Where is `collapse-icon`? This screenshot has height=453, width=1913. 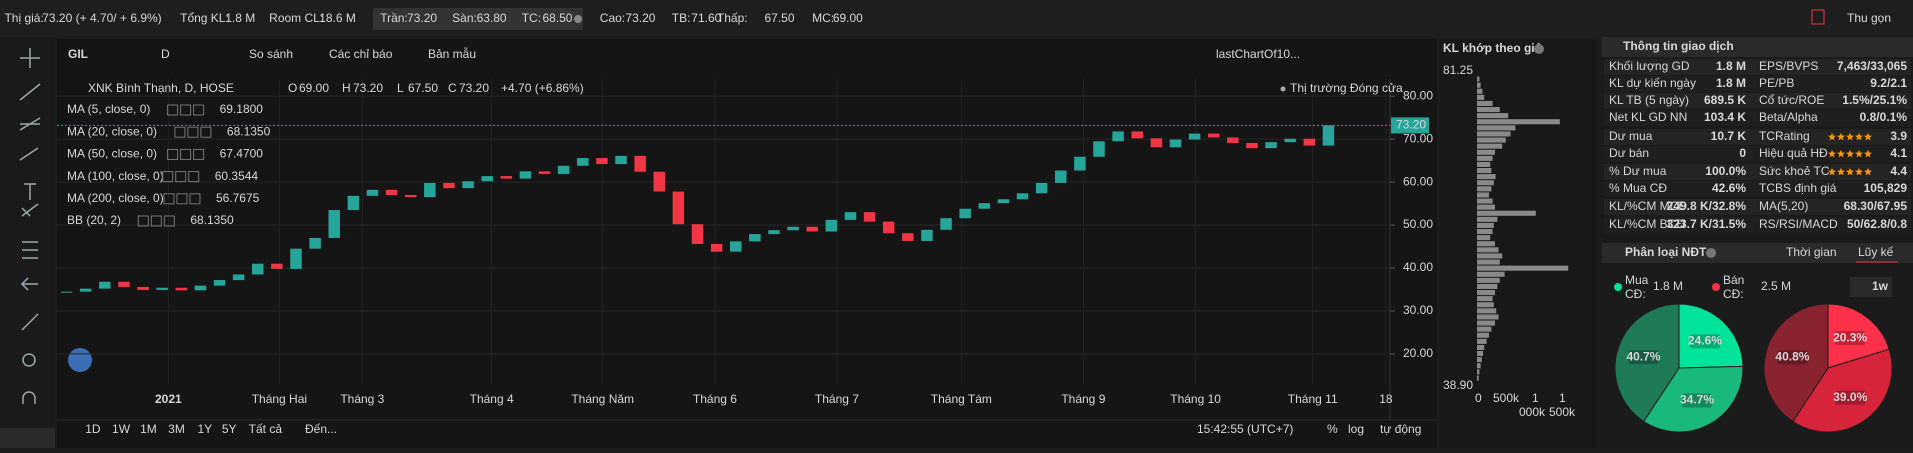
collapse-icon is located at coordinates (1818, 17).